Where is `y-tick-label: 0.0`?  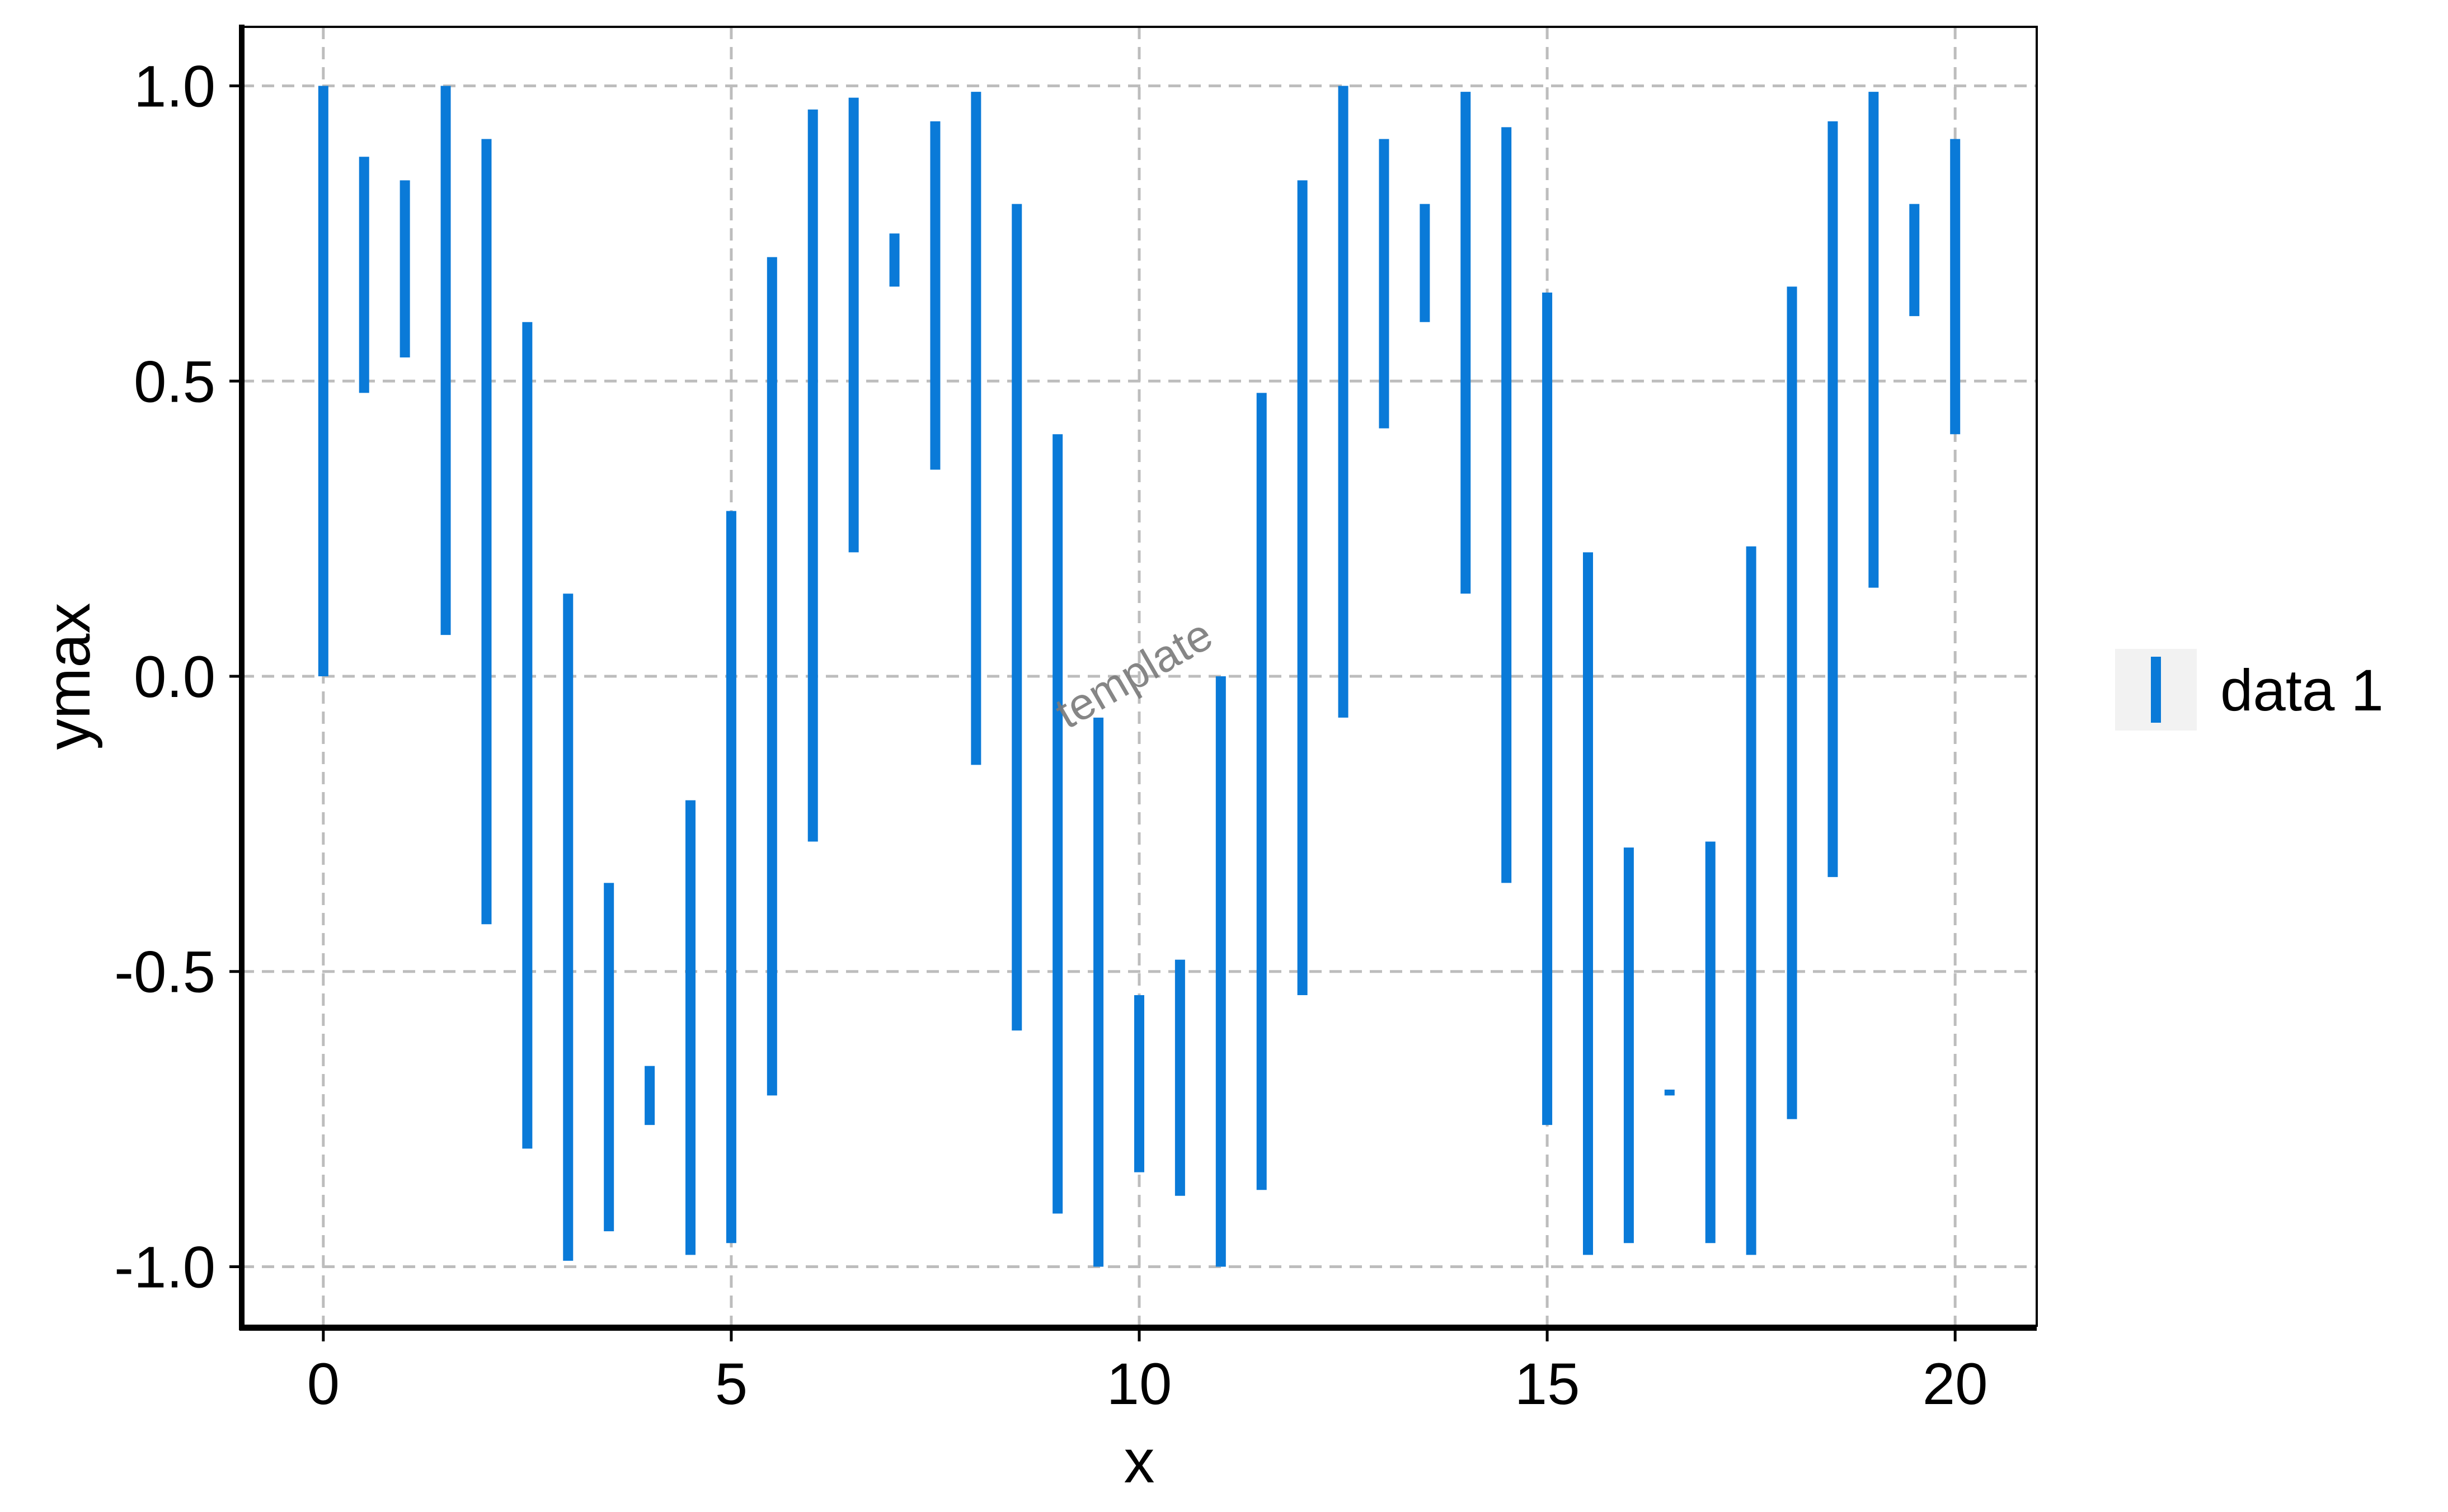
y-tick-label: 0.0 is located at coordinates (174, 677).